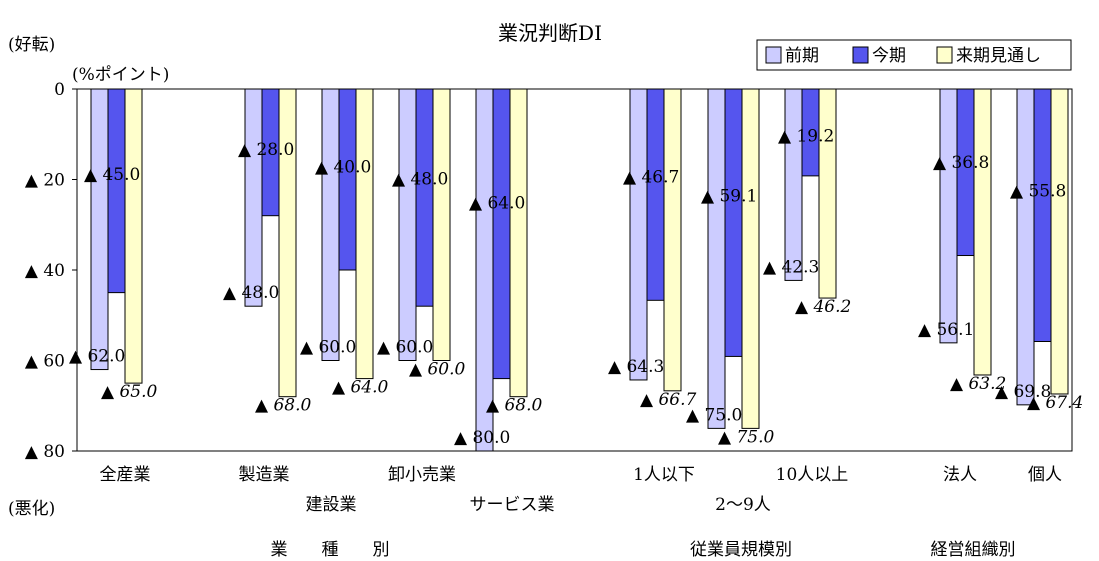  I want to click on data-label: ▲ 56.1, so click(946, 330).